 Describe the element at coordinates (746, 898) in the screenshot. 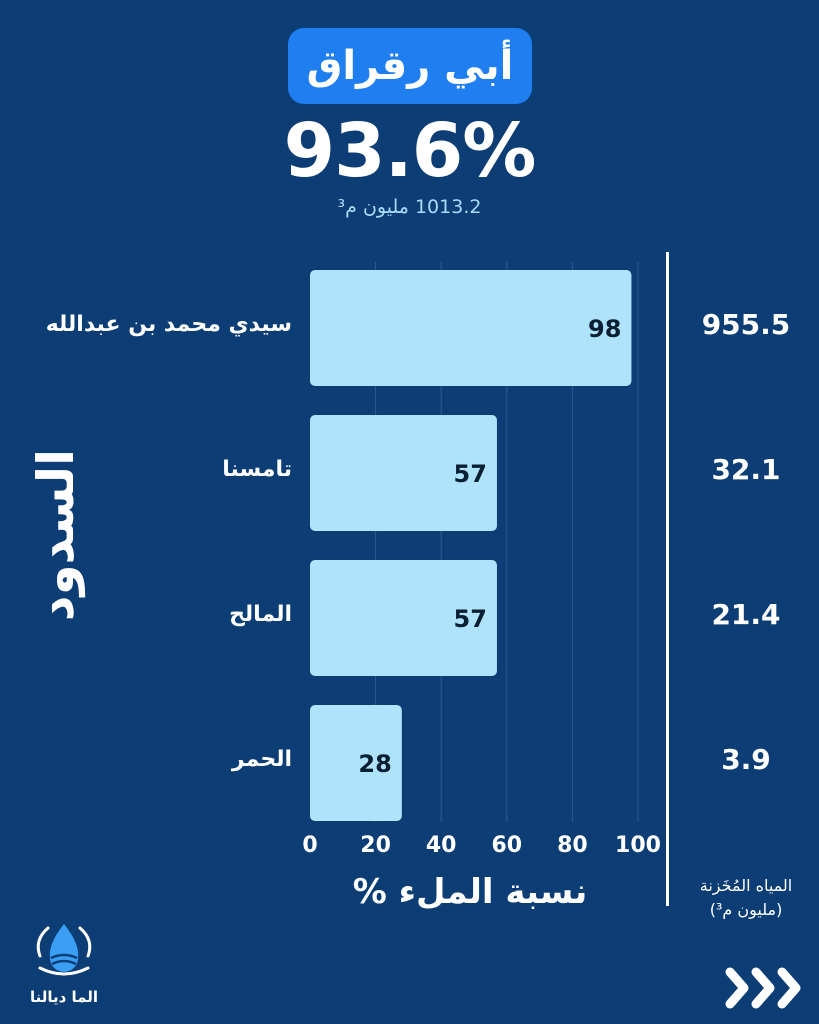

I see `stored-water-title: المياه المُخَزنة (مليون م³)` at that location.